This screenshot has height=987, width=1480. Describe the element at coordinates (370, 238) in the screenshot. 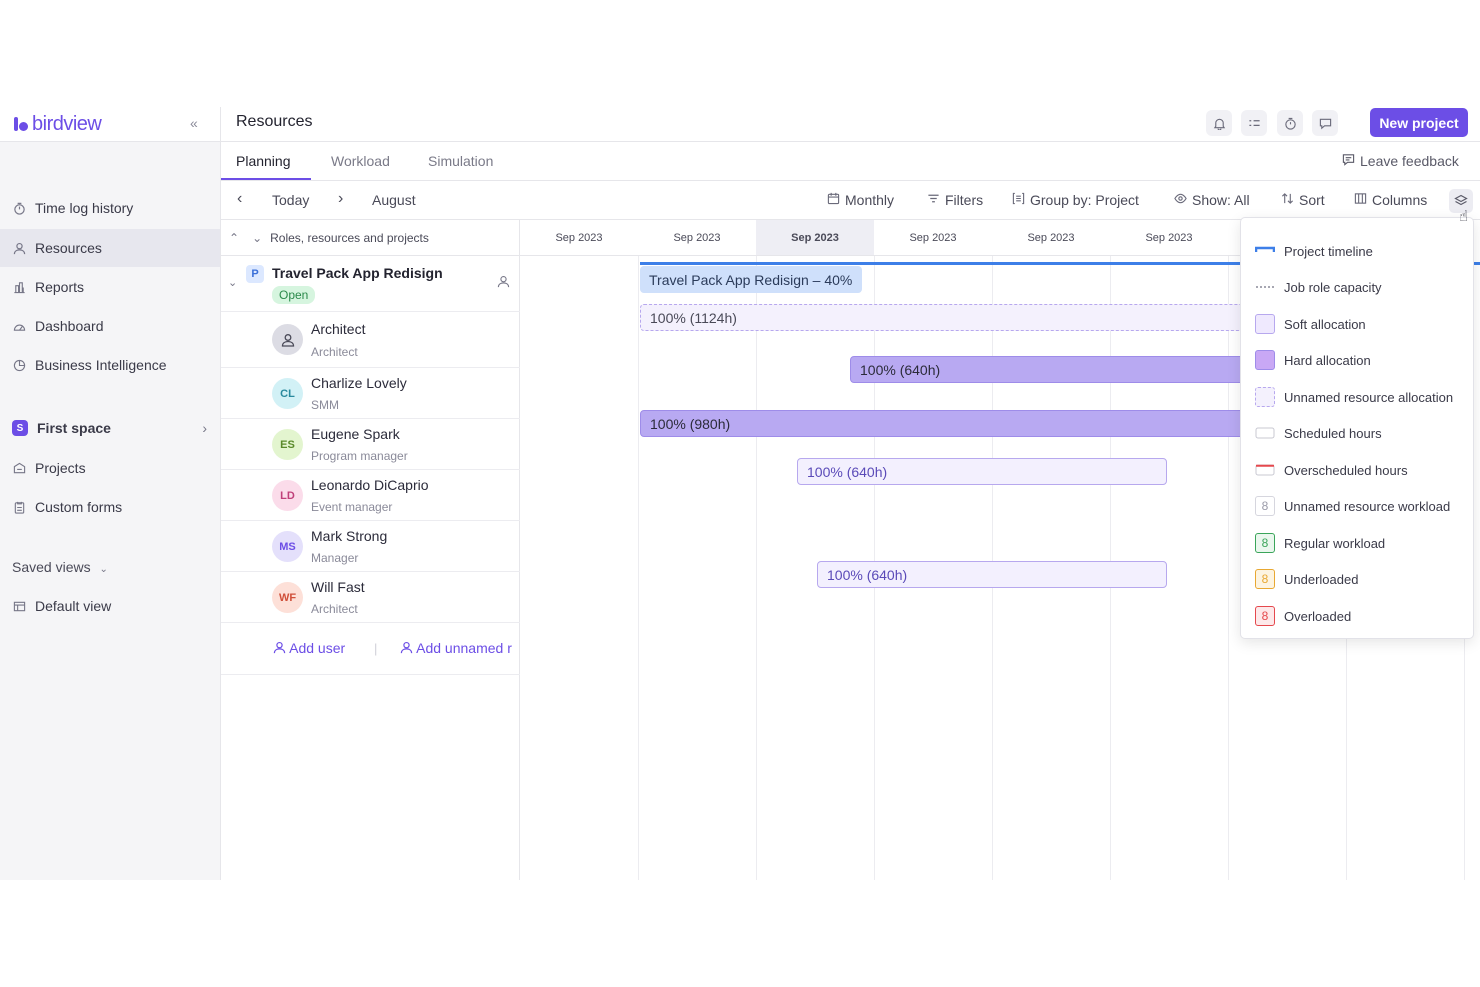

I see `table-column-header: ⌃ ⌄ Roles, resources and projects` at that location.